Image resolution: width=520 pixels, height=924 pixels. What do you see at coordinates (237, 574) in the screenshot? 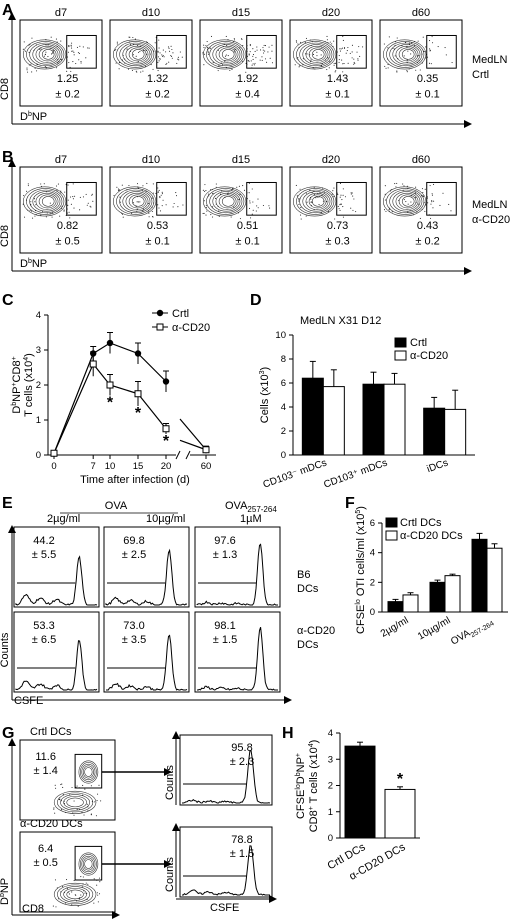
I see `e-hist-r0-c2-trace` at bounding box center [237, 574].